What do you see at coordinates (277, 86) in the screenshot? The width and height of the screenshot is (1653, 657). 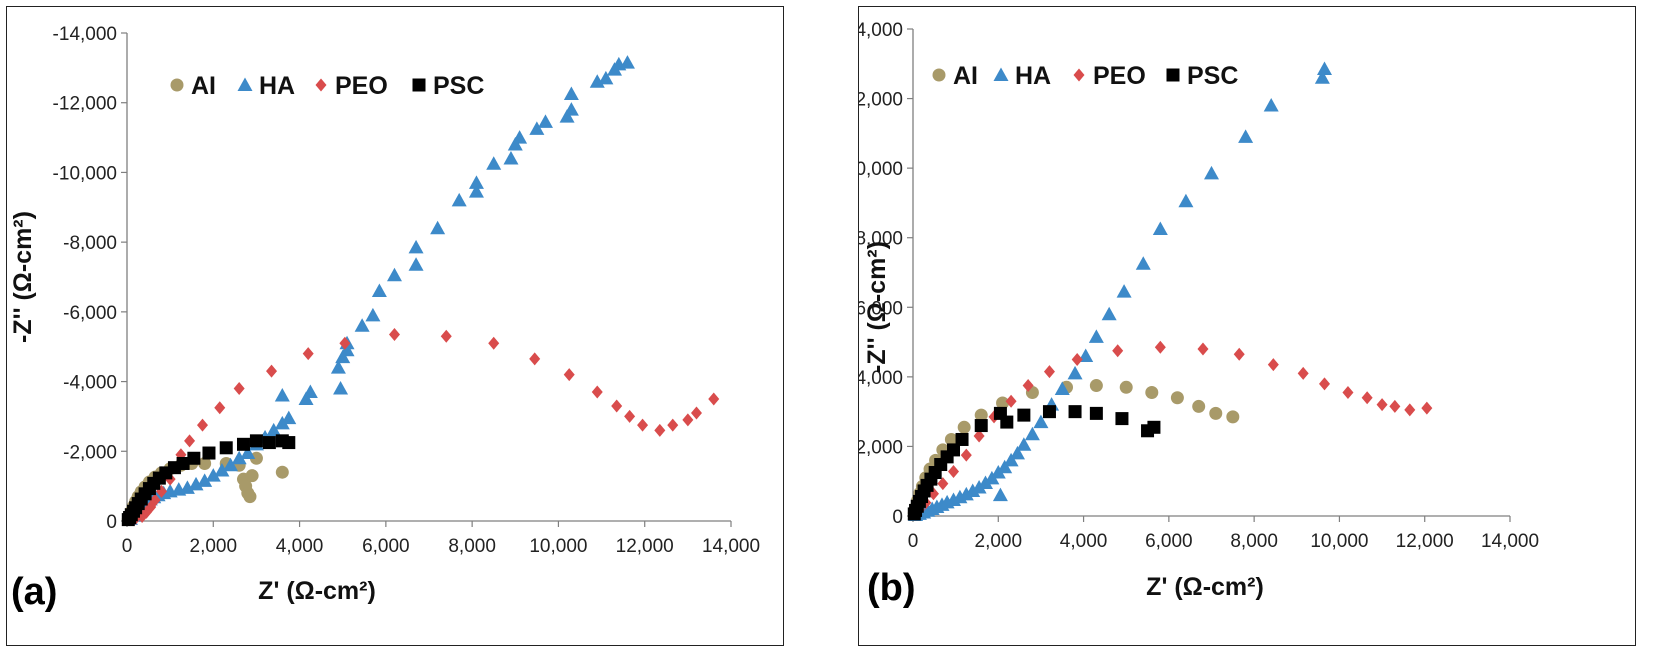 I see `legend-label-HA: HA` at bounding box center [277, 86].